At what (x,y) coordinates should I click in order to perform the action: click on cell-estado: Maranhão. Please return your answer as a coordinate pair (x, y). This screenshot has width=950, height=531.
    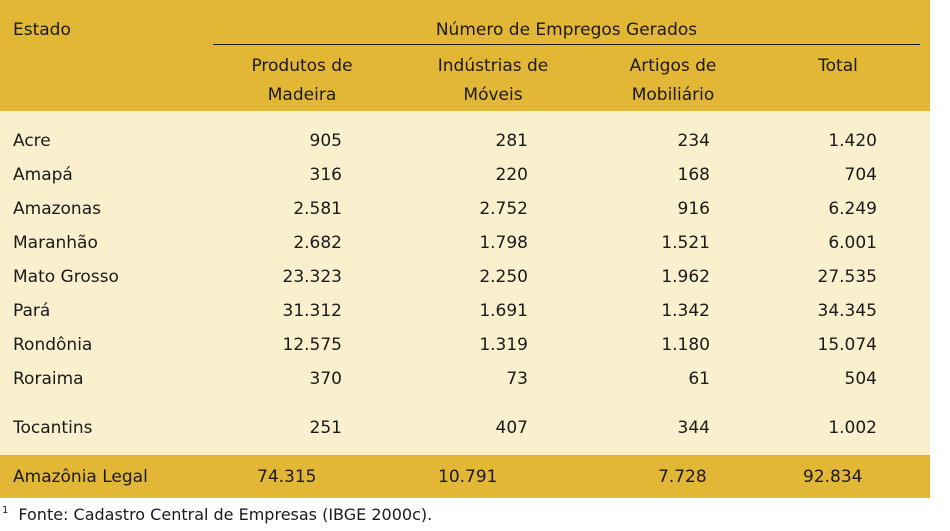
    Looking at the image, I should click on (55, 243).